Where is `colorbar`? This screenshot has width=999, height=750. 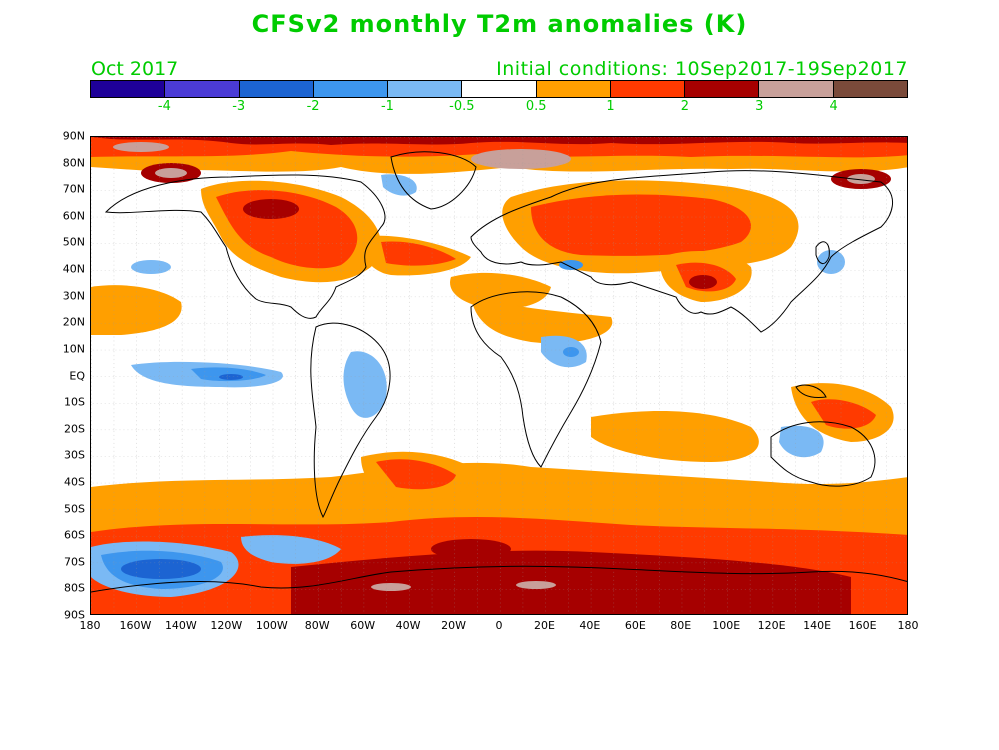
colorbar is located at coordinates (499, 89).